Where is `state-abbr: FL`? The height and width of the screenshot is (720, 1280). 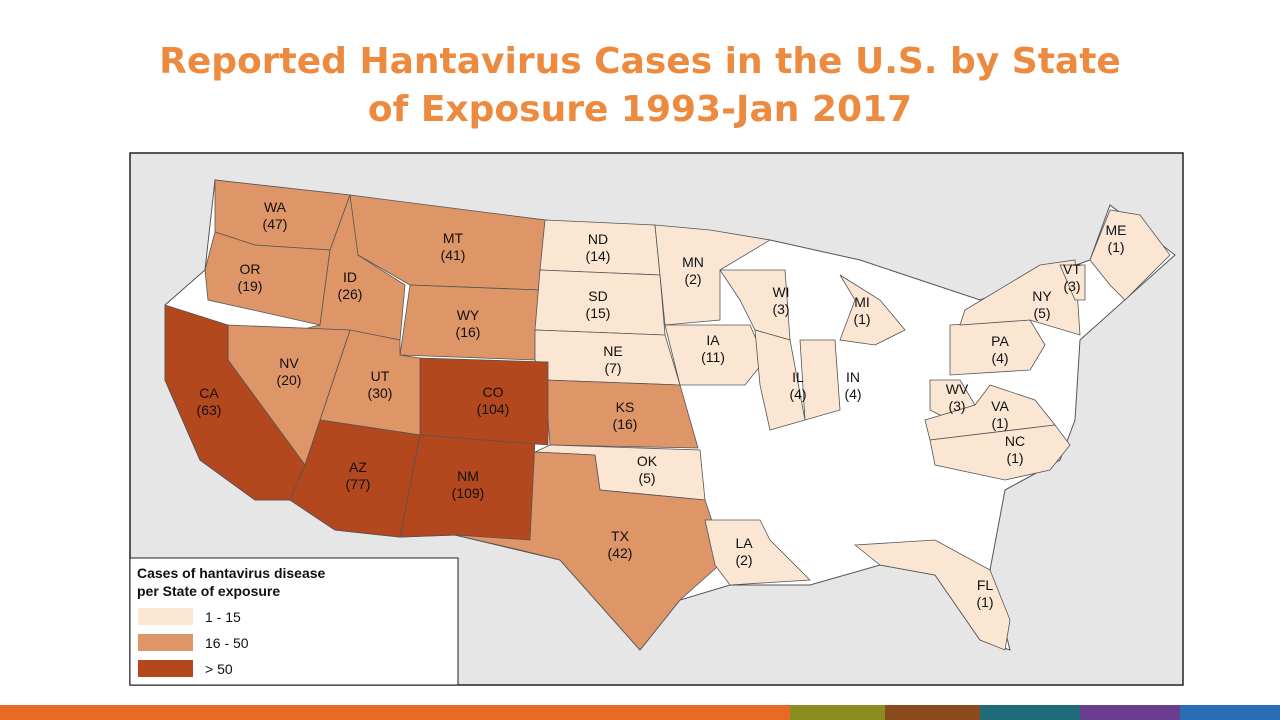 state-abbr: FL is located at coordinates (985, 585).